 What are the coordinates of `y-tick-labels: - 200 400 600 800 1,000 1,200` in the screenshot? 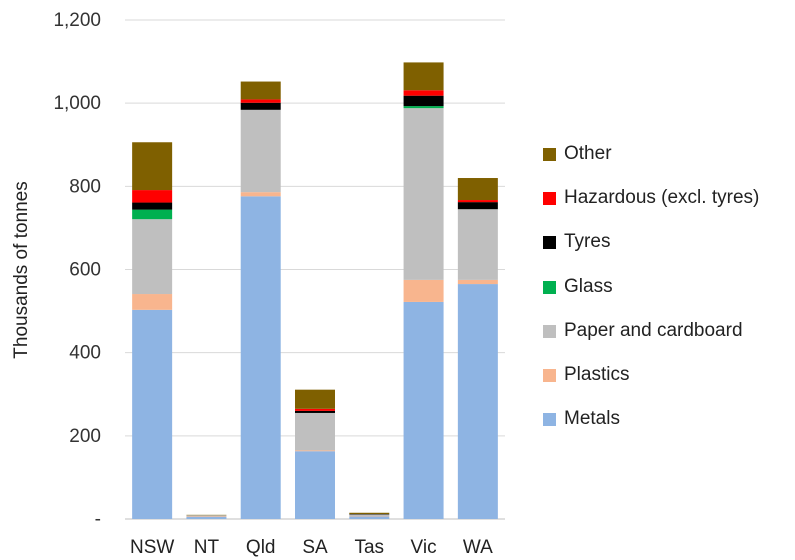 It's located at (77, 270).